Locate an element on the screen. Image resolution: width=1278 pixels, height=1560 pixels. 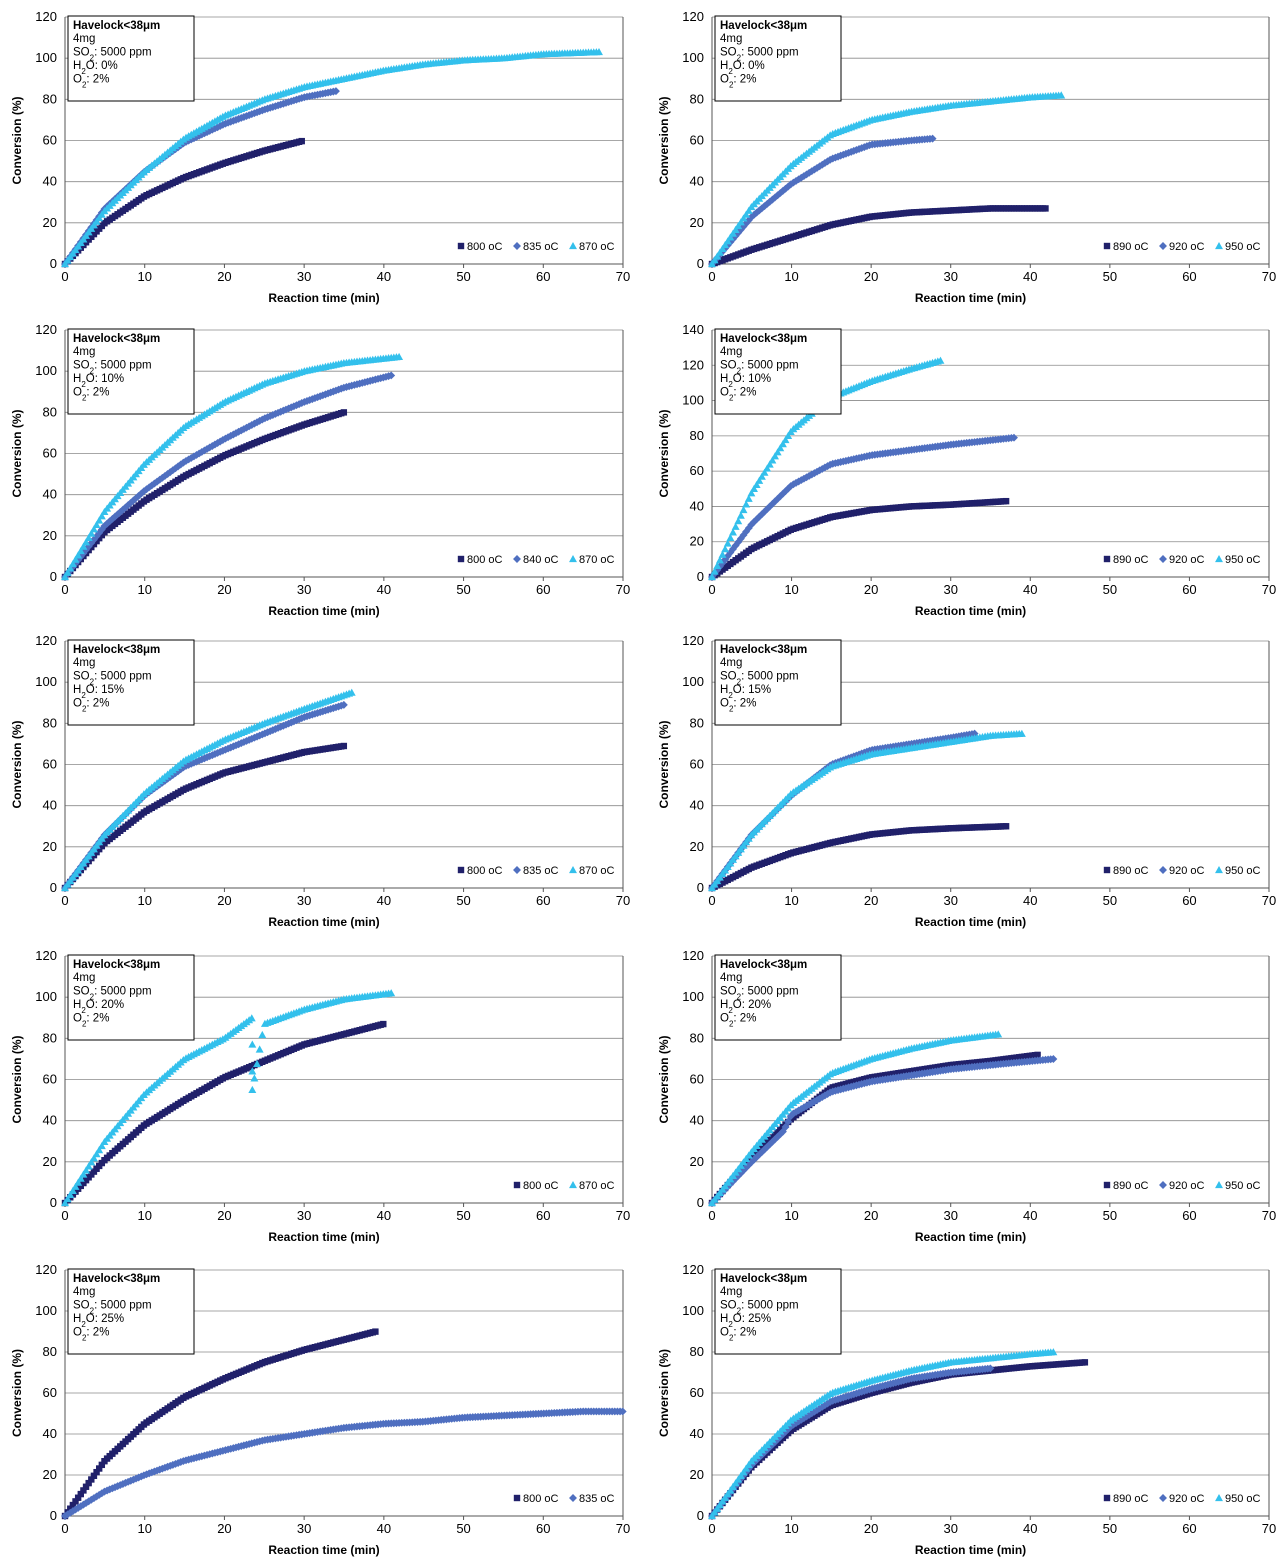
y-axis-label: Conversion (%) is located at coordinates (17, 453).